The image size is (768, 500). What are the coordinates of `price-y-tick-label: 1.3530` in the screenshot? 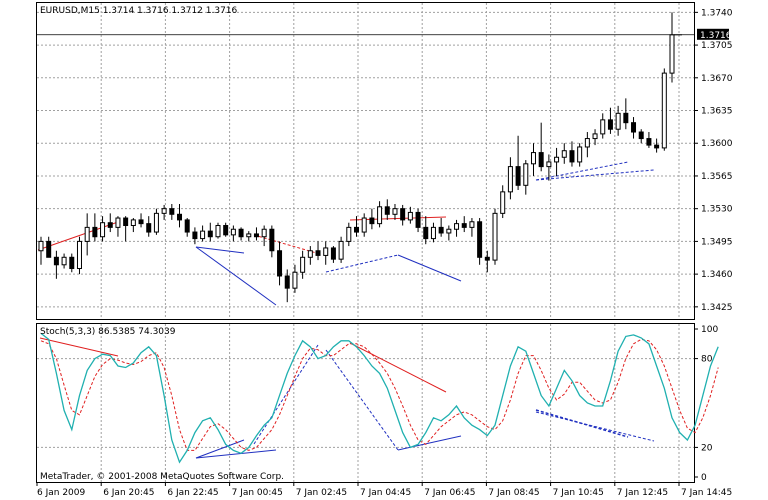 It's located at (717, 210).